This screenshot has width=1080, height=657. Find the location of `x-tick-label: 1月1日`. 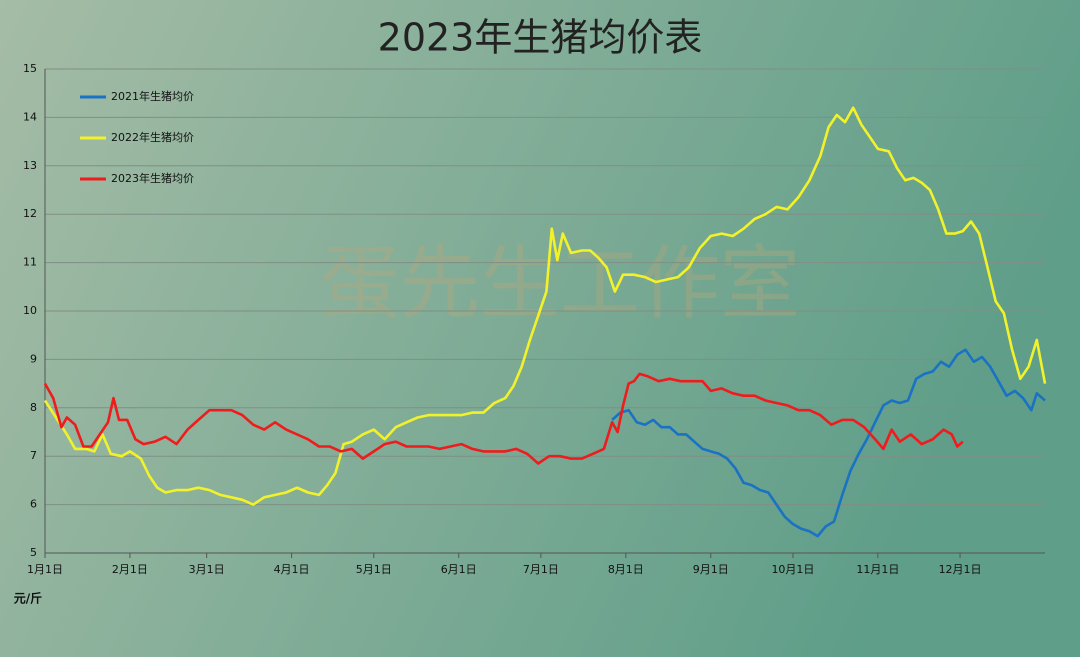

x-tick-label: 1月1日 is located at coordinates (45, 569).